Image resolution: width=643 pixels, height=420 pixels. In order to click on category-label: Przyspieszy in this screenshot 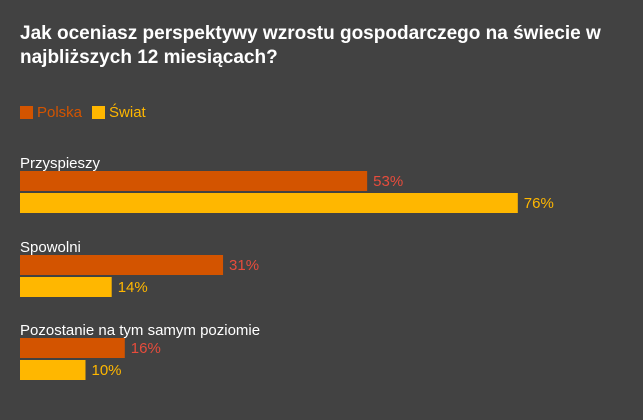, I will do `click(60, 163)`.